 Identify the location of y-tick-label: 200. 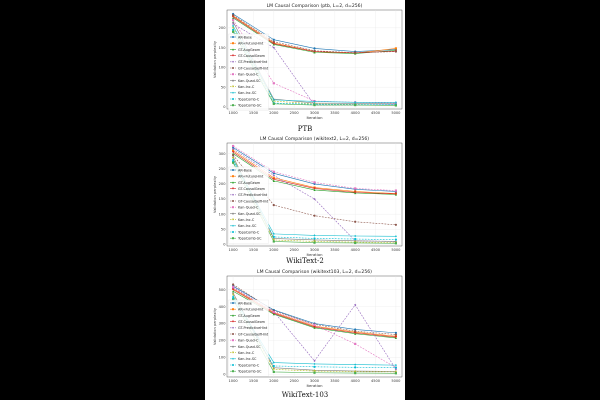
(223, 184).